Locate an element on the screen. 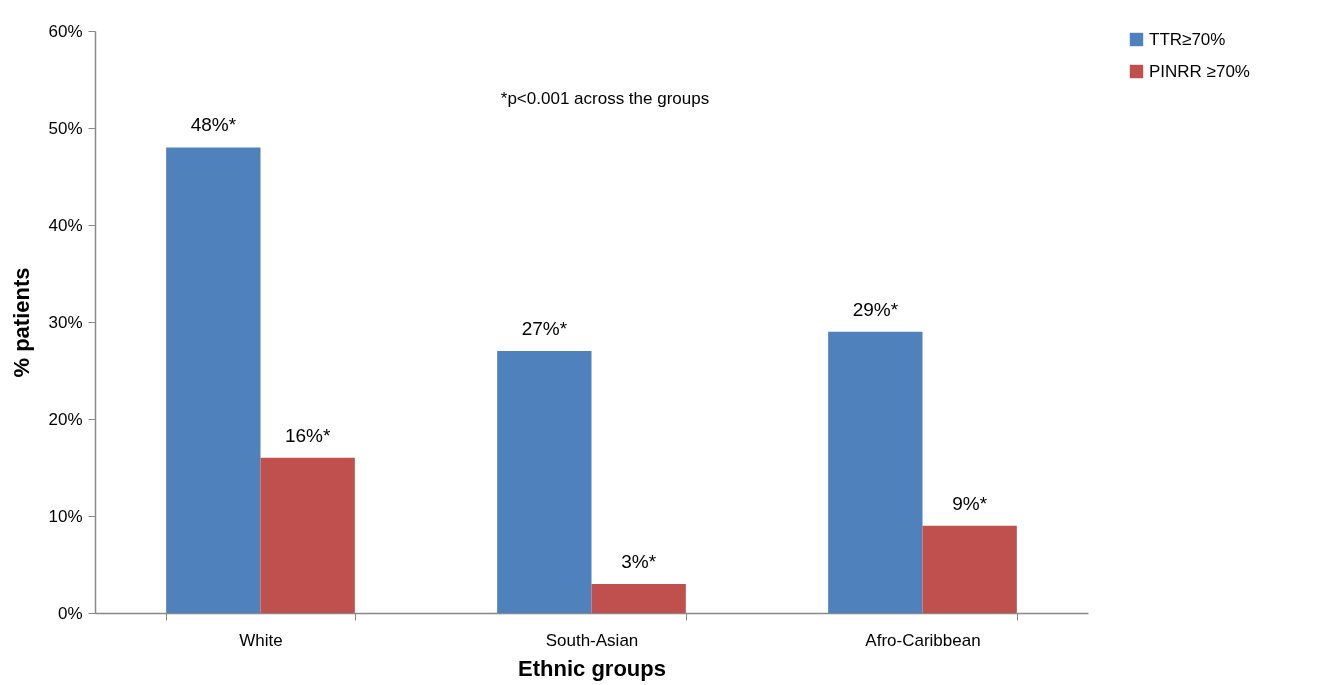 Image resolution: width=1334 pixels, height=685 pixels. y-tick-label: 20% is located at coordinates (65, 419).